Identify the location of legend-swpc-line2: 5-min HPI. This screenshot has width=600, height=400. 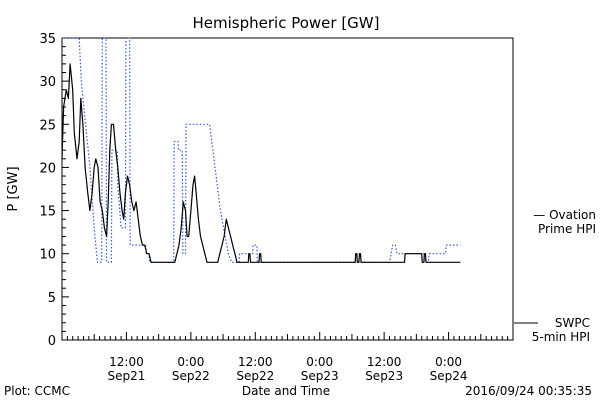
(561, 337).